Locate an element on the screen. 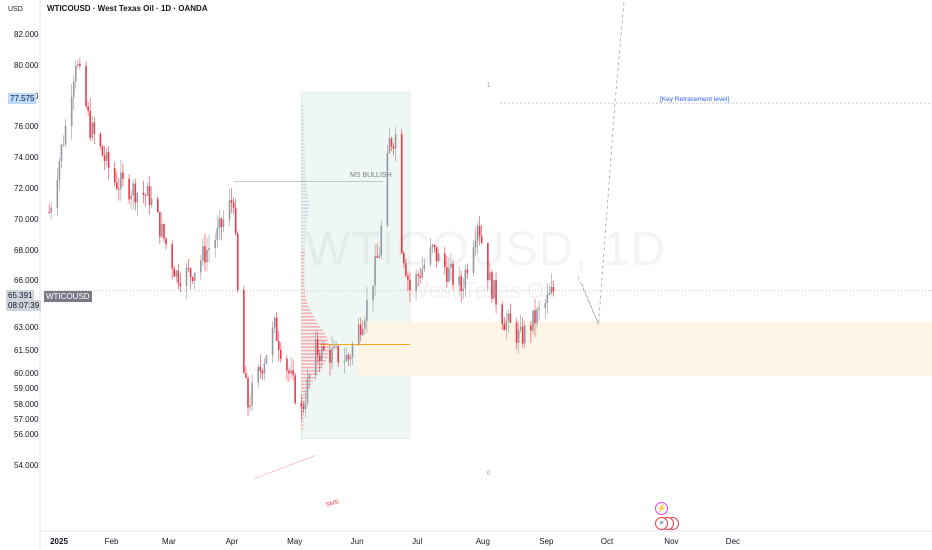 This screenshot has width=932, height=550. key-retracement-label: [Key Retracement level] is located at coordinates (695, 99).